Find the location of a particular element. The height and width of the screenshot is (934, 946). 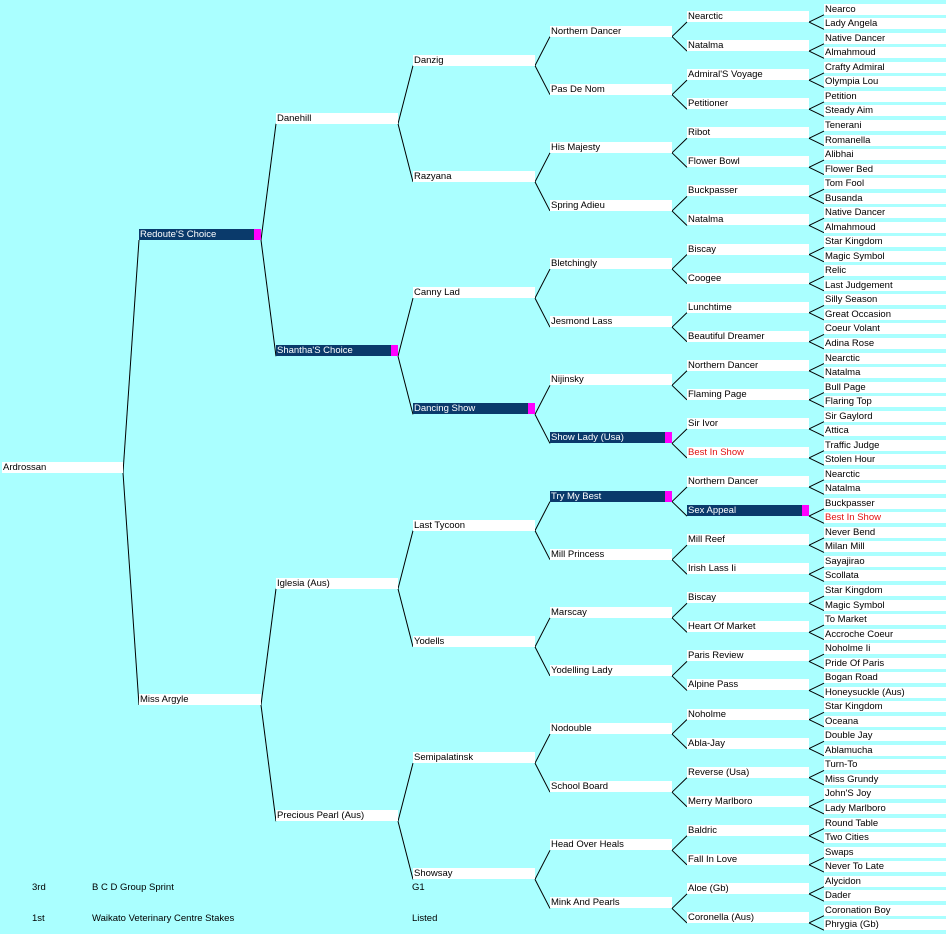

ancestor-node: To Market is located at coordinates (885, 620).